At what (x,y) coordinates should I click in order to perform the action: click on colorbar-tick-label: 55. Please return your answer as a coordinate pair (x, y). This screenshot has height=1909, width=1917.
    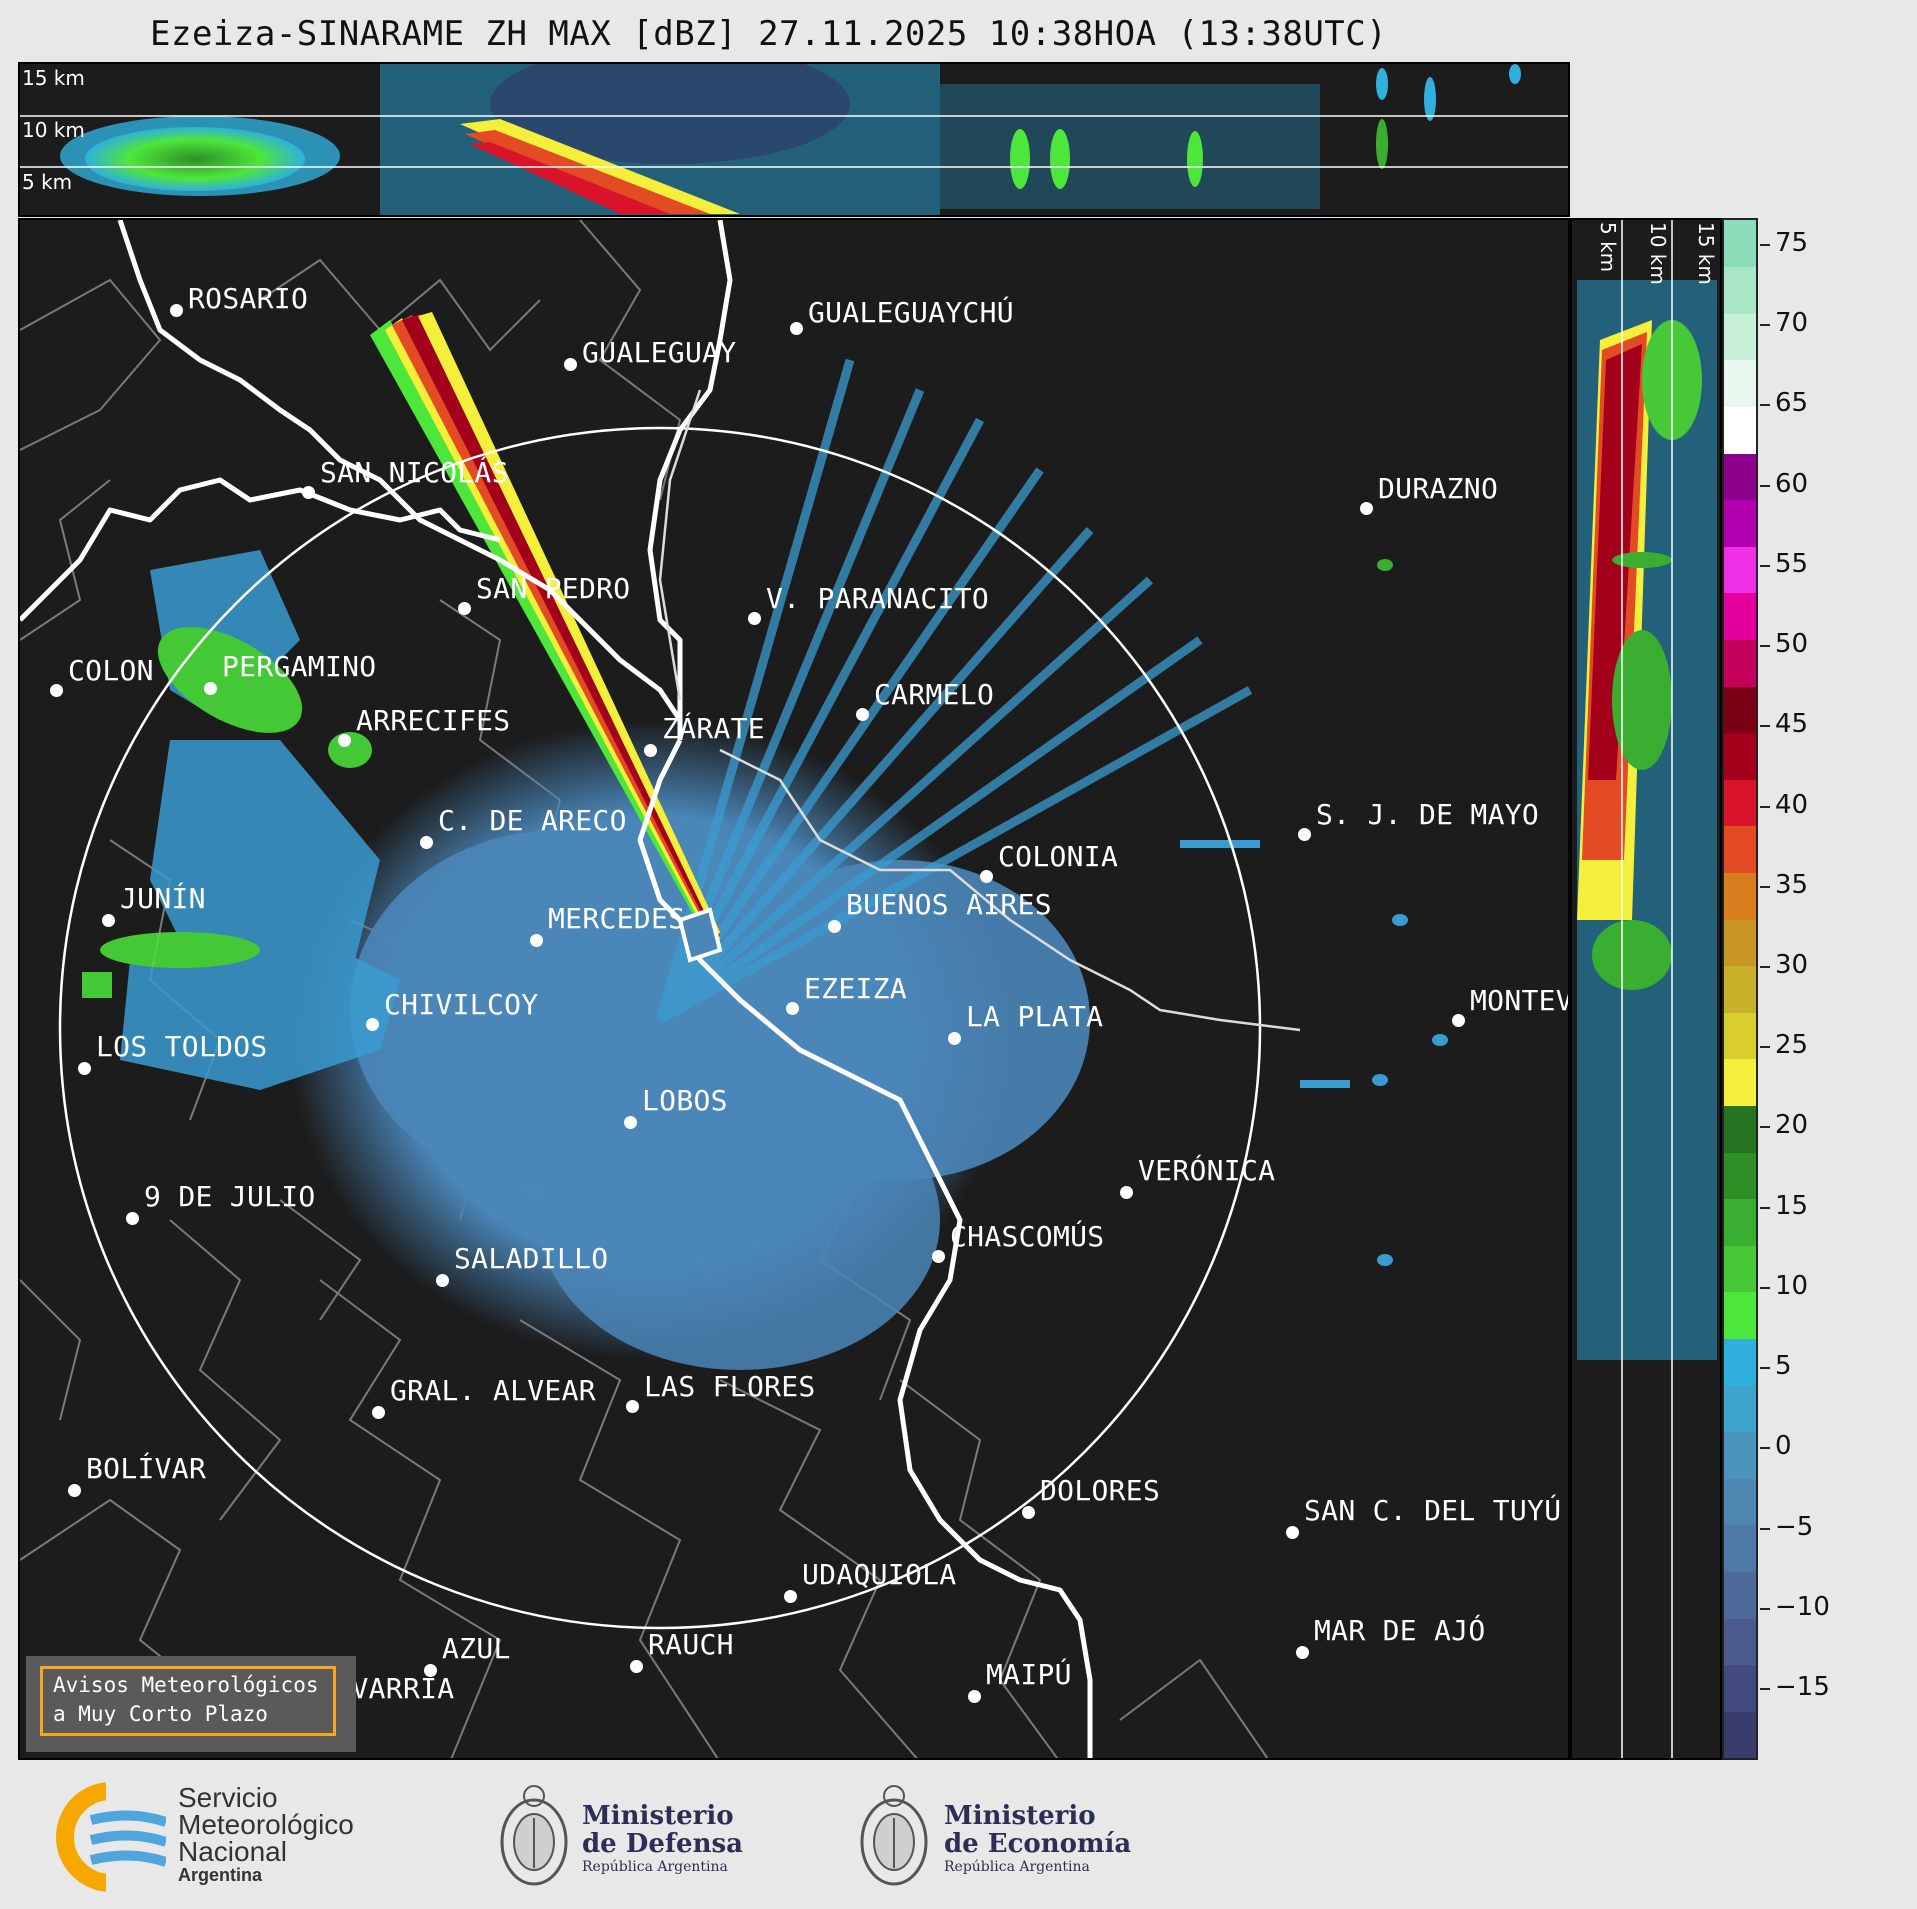
    Looking at the image, I should click on (1792, 563).